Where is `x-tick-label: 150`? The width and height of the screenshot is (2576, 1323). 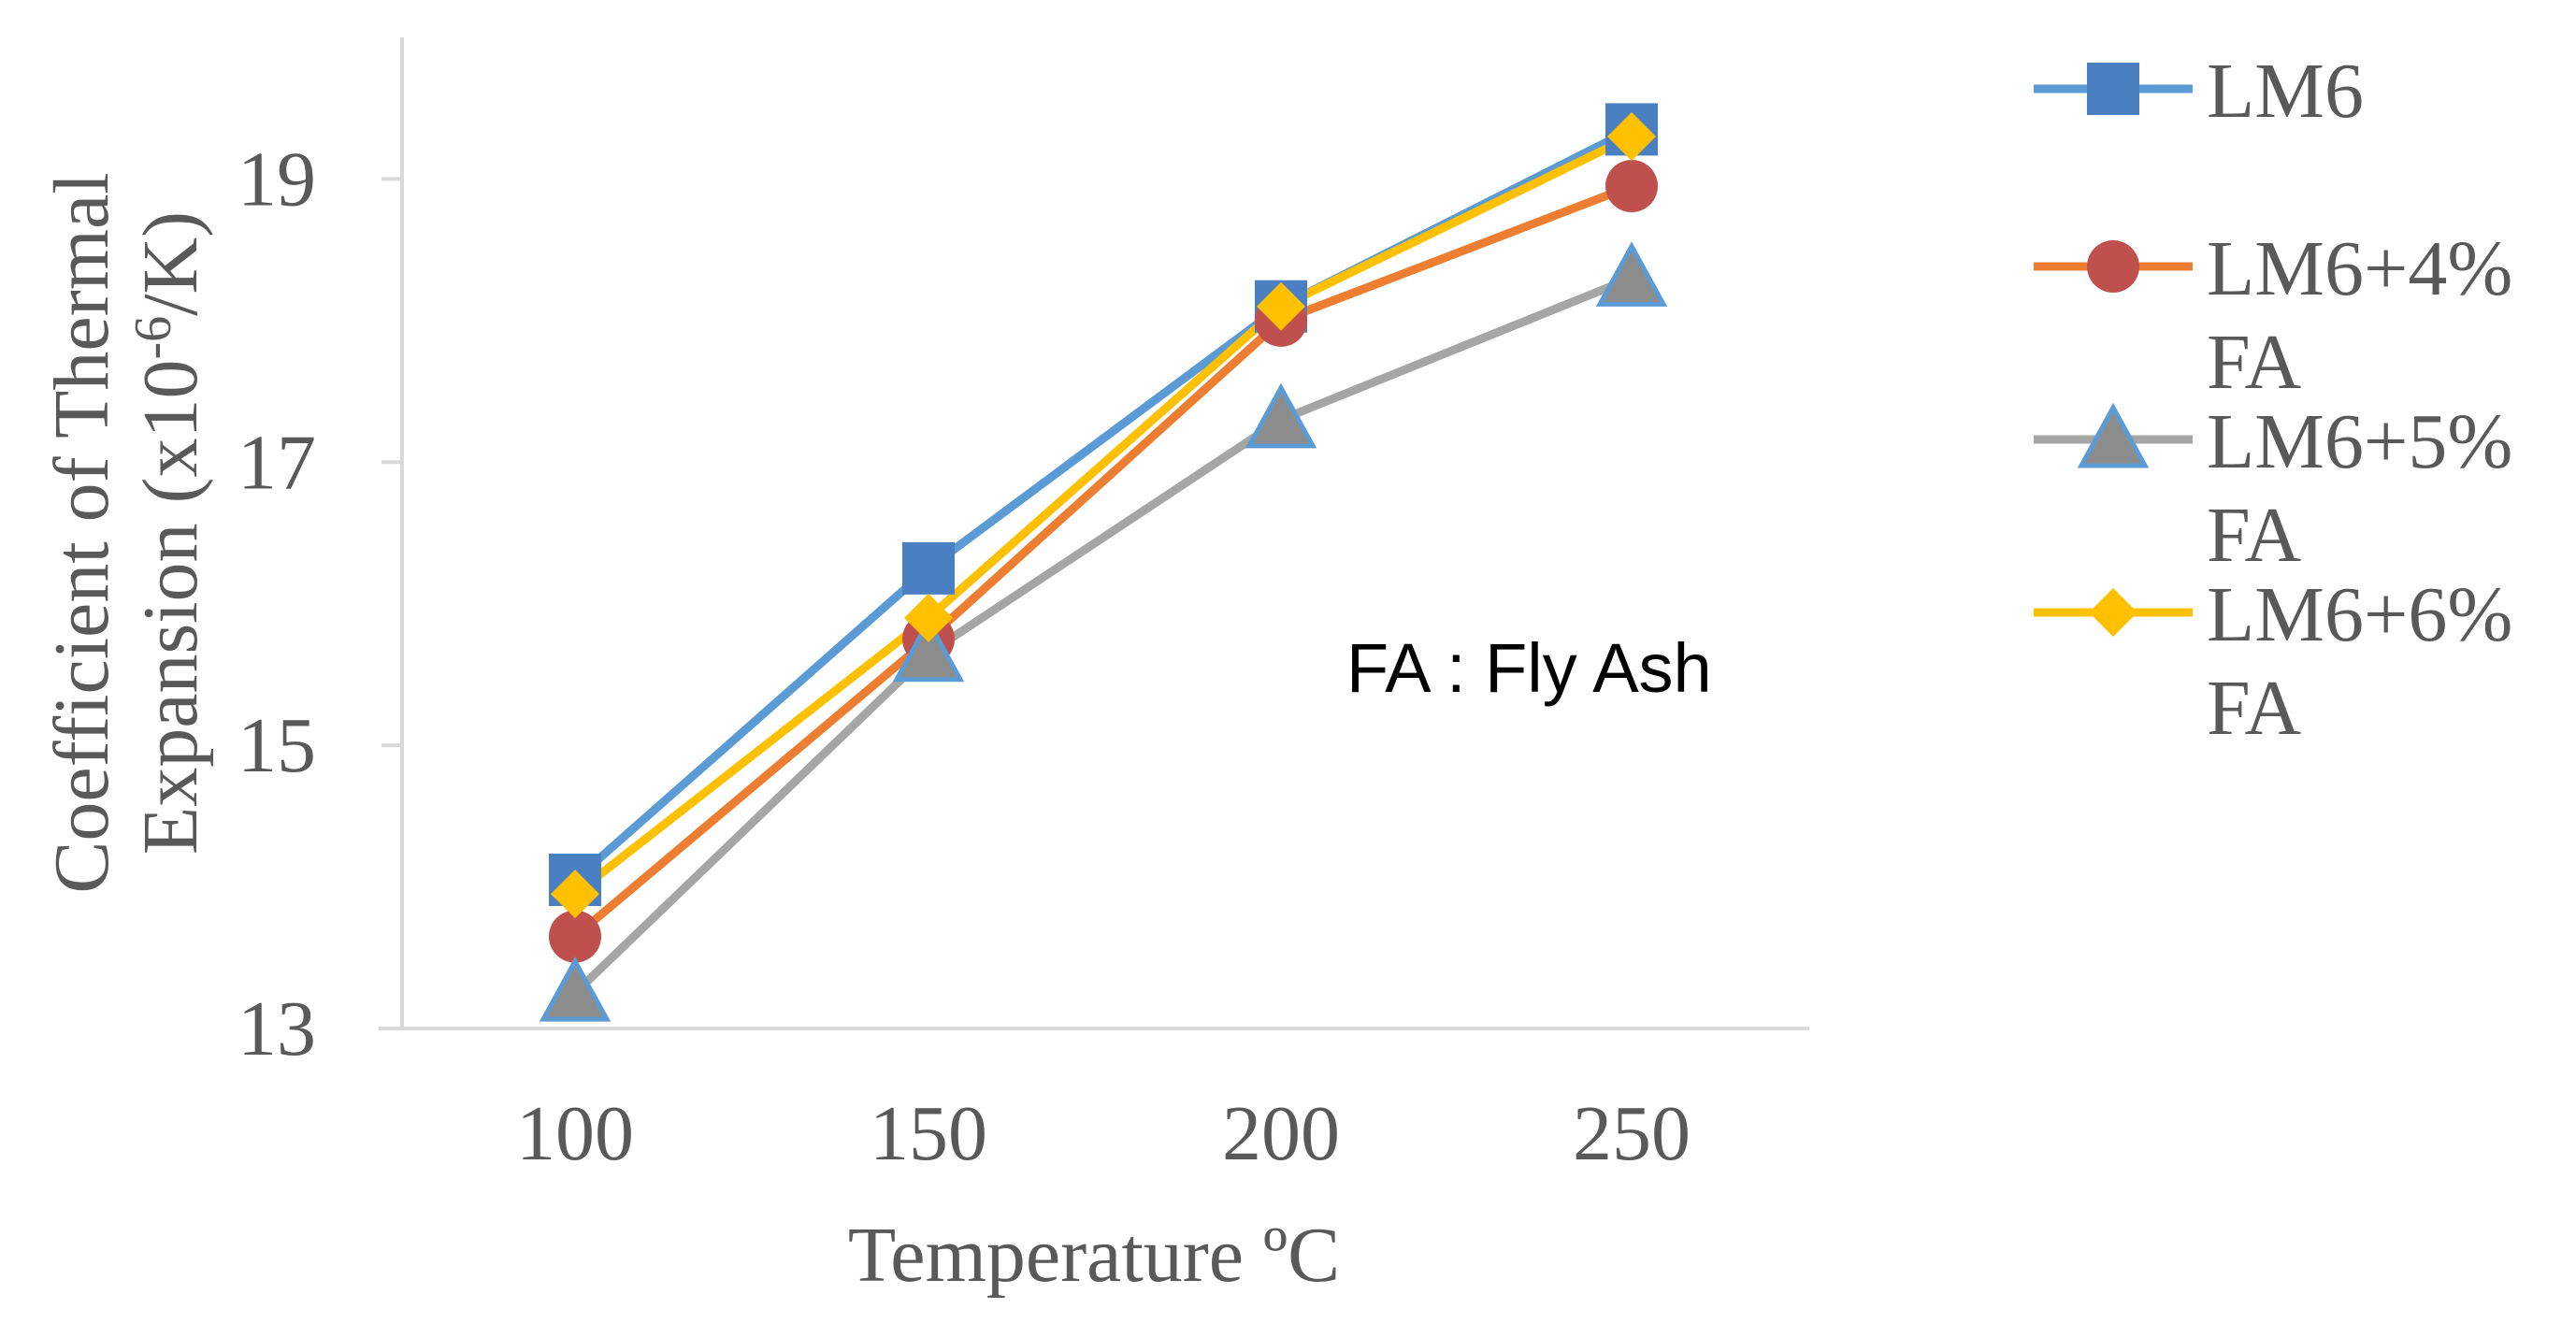 x-tick-label: 150 is located at coordinates (929, 1133).